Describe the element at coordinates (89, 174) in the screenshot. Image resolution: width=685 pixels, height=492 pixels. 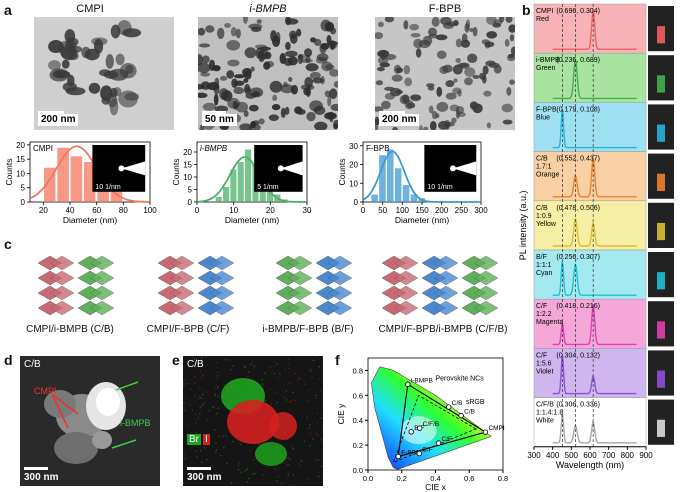
I see `hist-fit-curve` at that location.